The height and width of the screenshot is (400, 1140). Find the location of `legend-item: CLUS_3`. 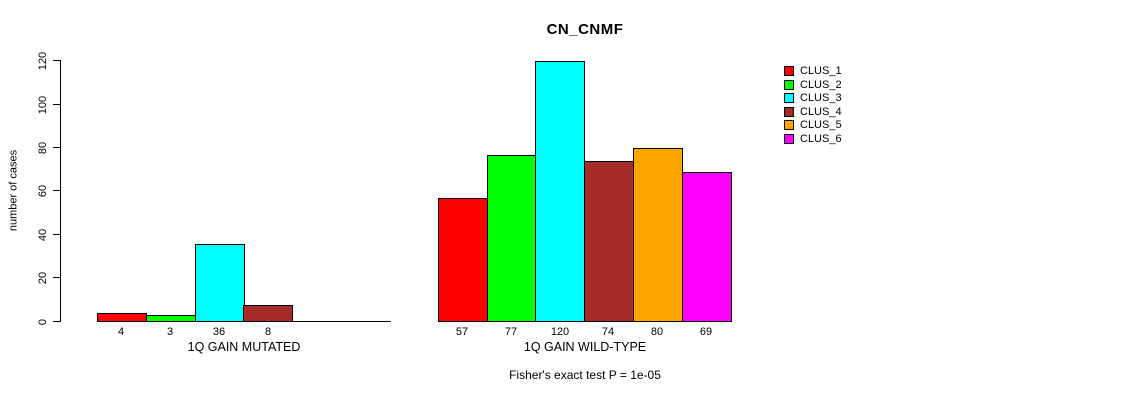

legend-item: CLUS_3 is located at coordinates (813, 98).